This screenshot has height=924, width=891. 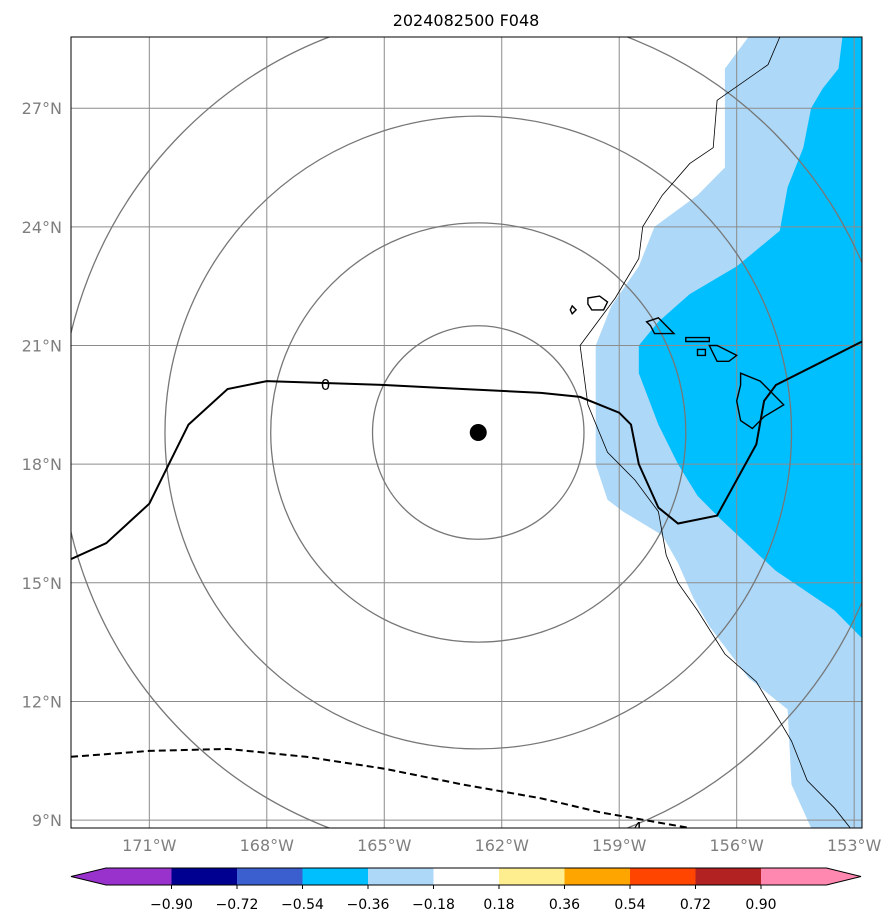 What do you see at coordinates (760, 401) in the screenshot?
I see `coastline-hawaii` at bounding box center [760, 401].